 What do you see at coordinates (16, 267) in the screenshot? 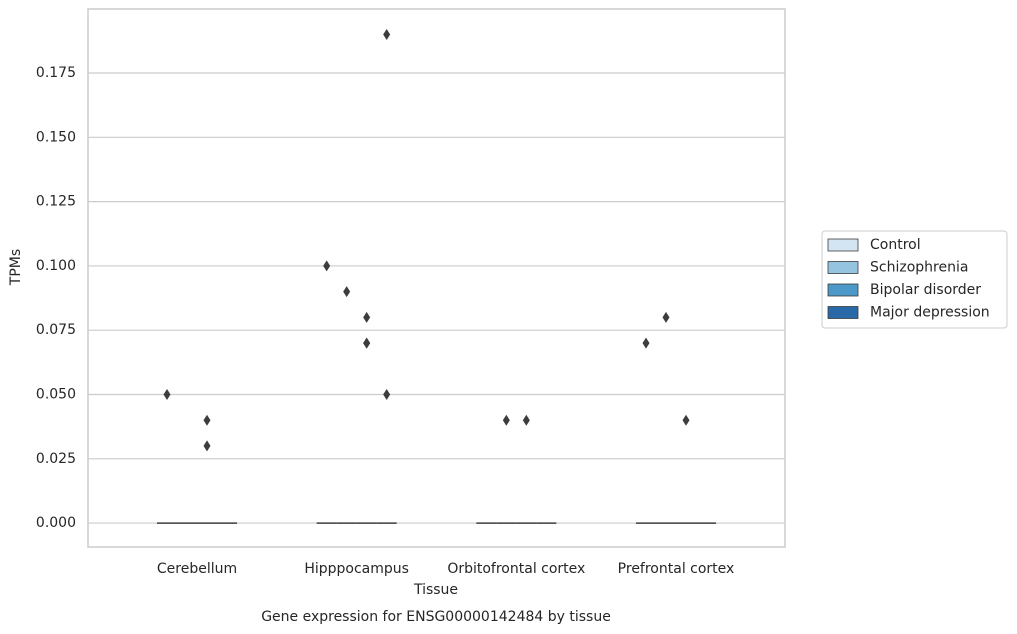
I see `y-axis-label: TPMs` at bounding box center [16, 267].